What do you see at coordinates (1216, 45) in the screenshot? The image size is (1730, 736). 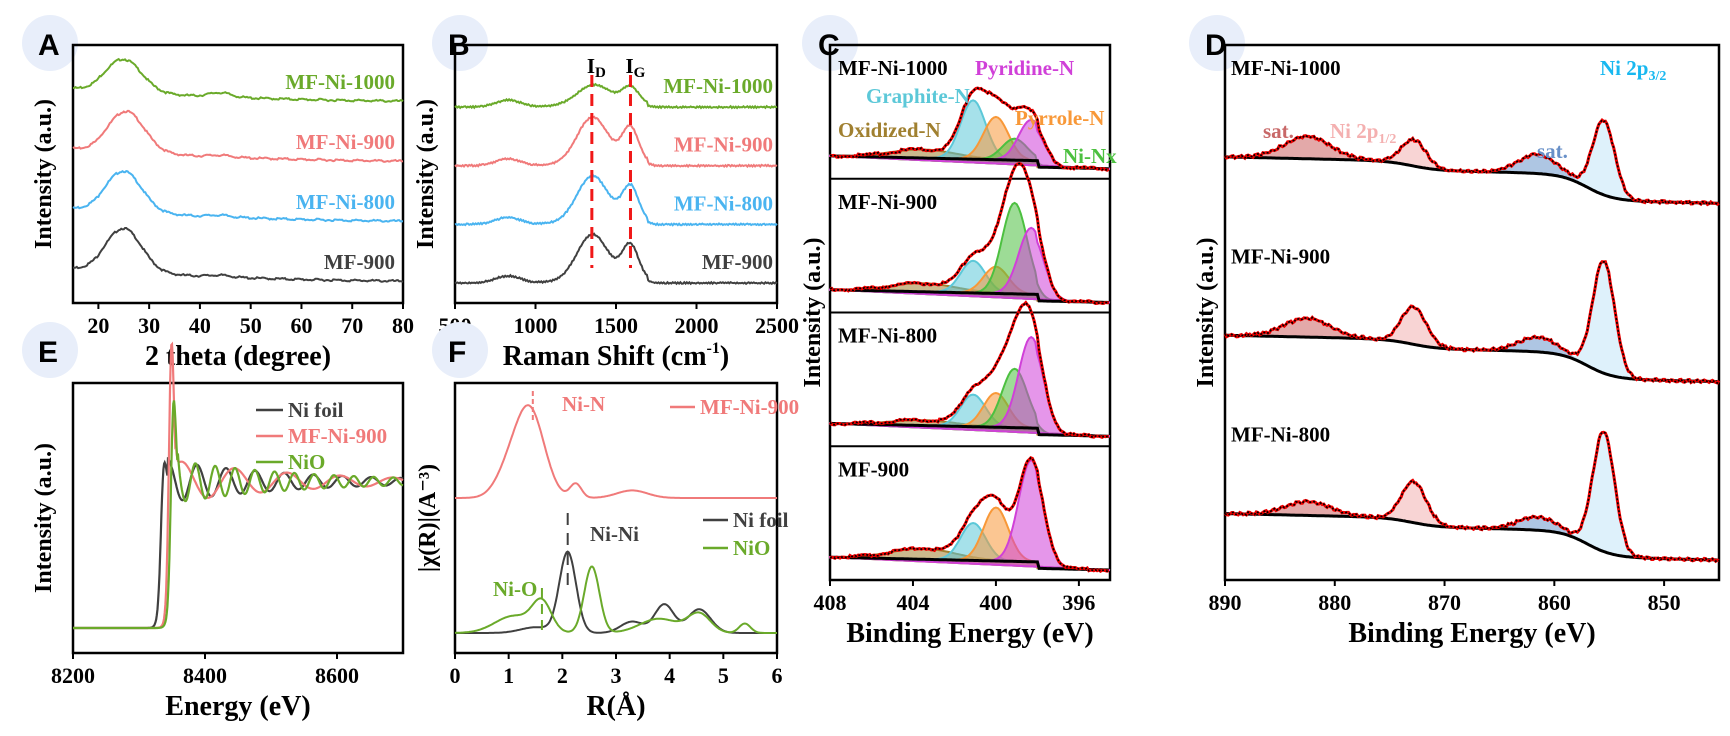 I see `panel-label-d: D` at bounding box center [1216, 45].